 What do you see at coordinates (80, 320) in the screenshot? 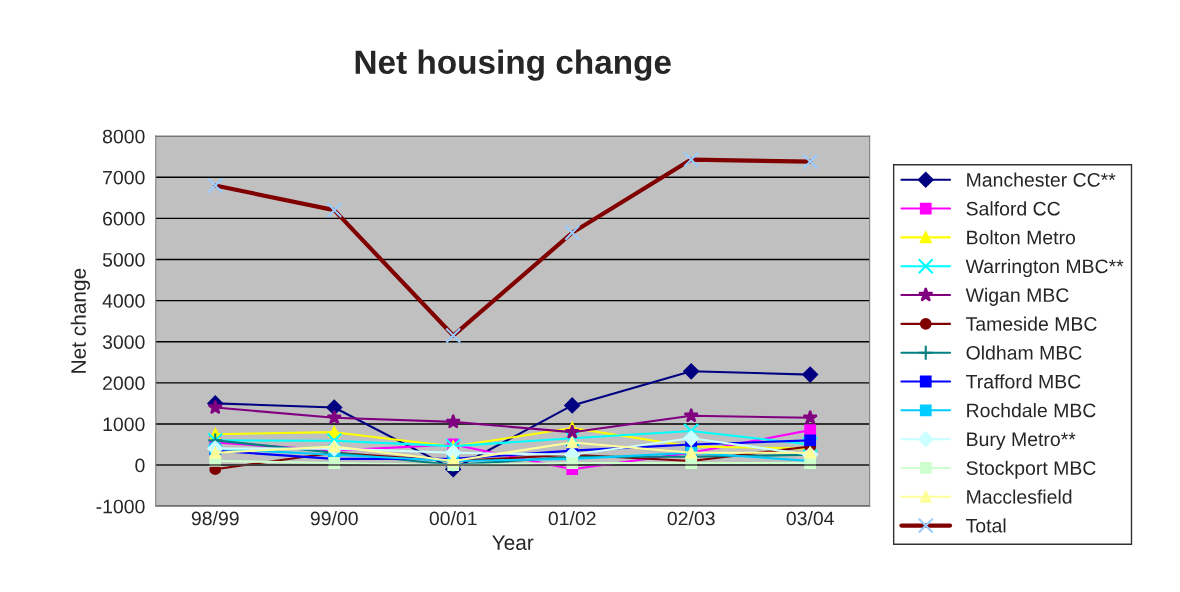
I see `y-axis-title: Net change` at bounding box center [80, 320].